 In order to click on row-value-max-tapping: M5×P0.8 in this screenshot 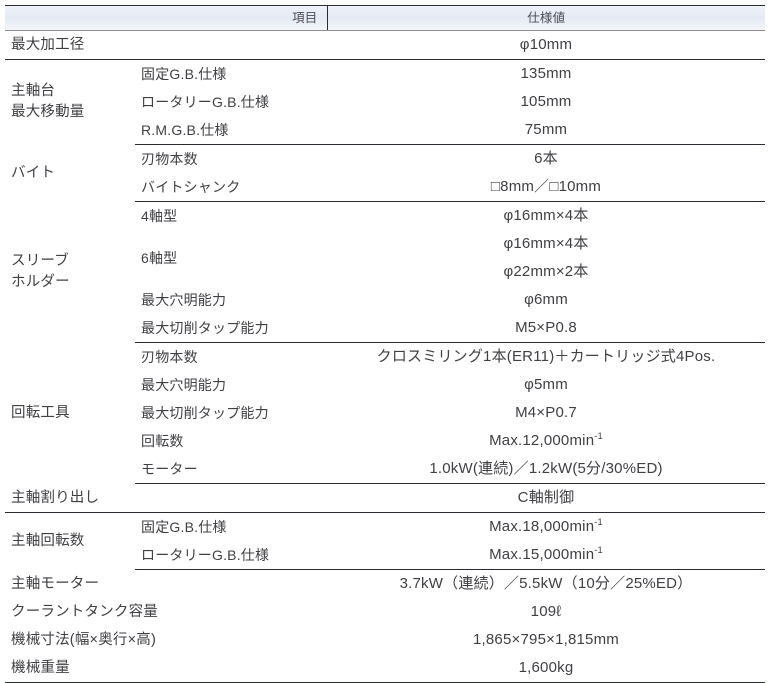, I will do `click(546, 328)`.